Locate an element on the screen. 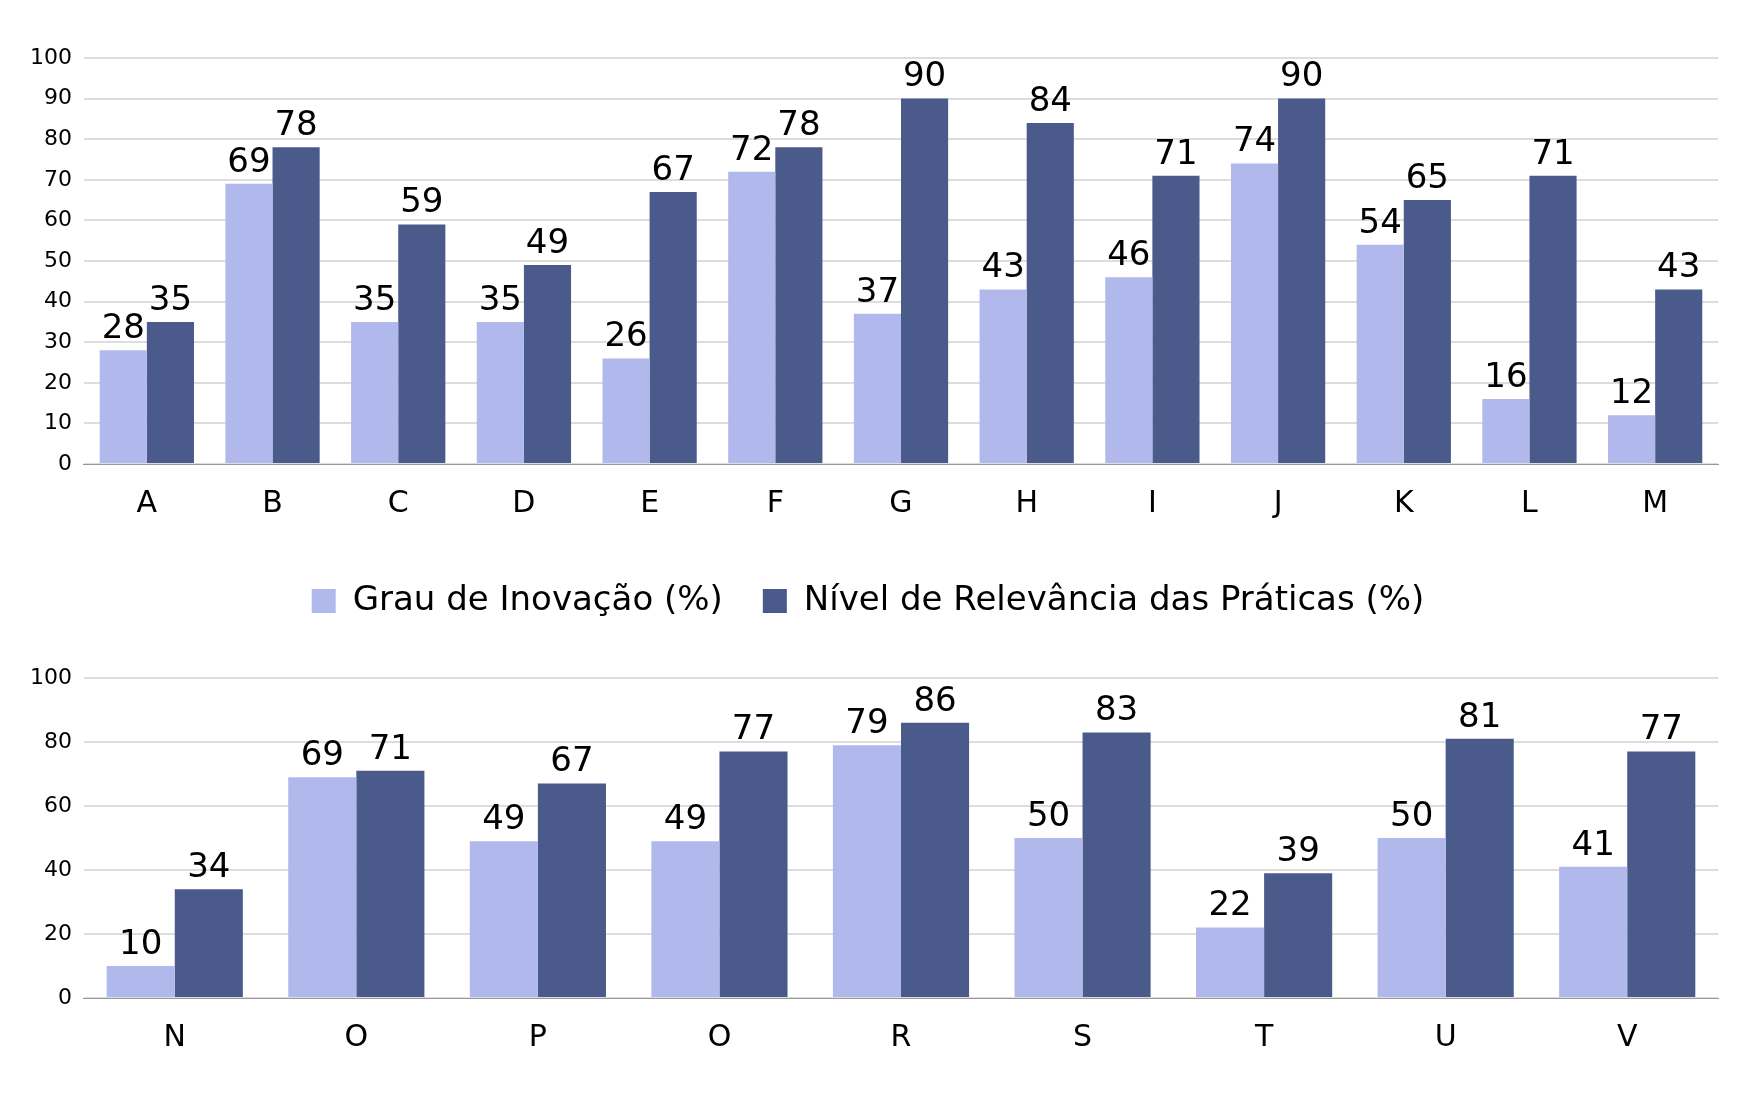 The height and width of the screenshot is (1096, 1756). x-tick-label: R is located at coordinates (901, 1035).